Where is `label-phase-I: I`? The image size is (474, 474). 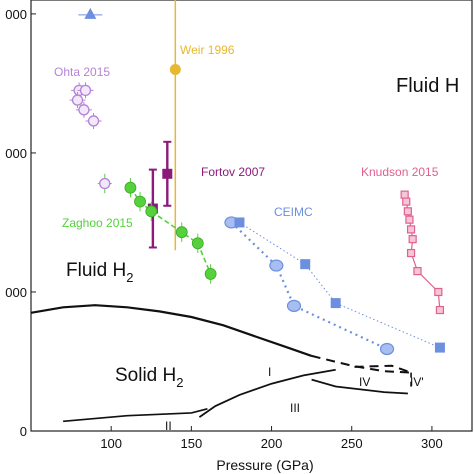 label-phase-I: I is located at coordinates (269, 372).